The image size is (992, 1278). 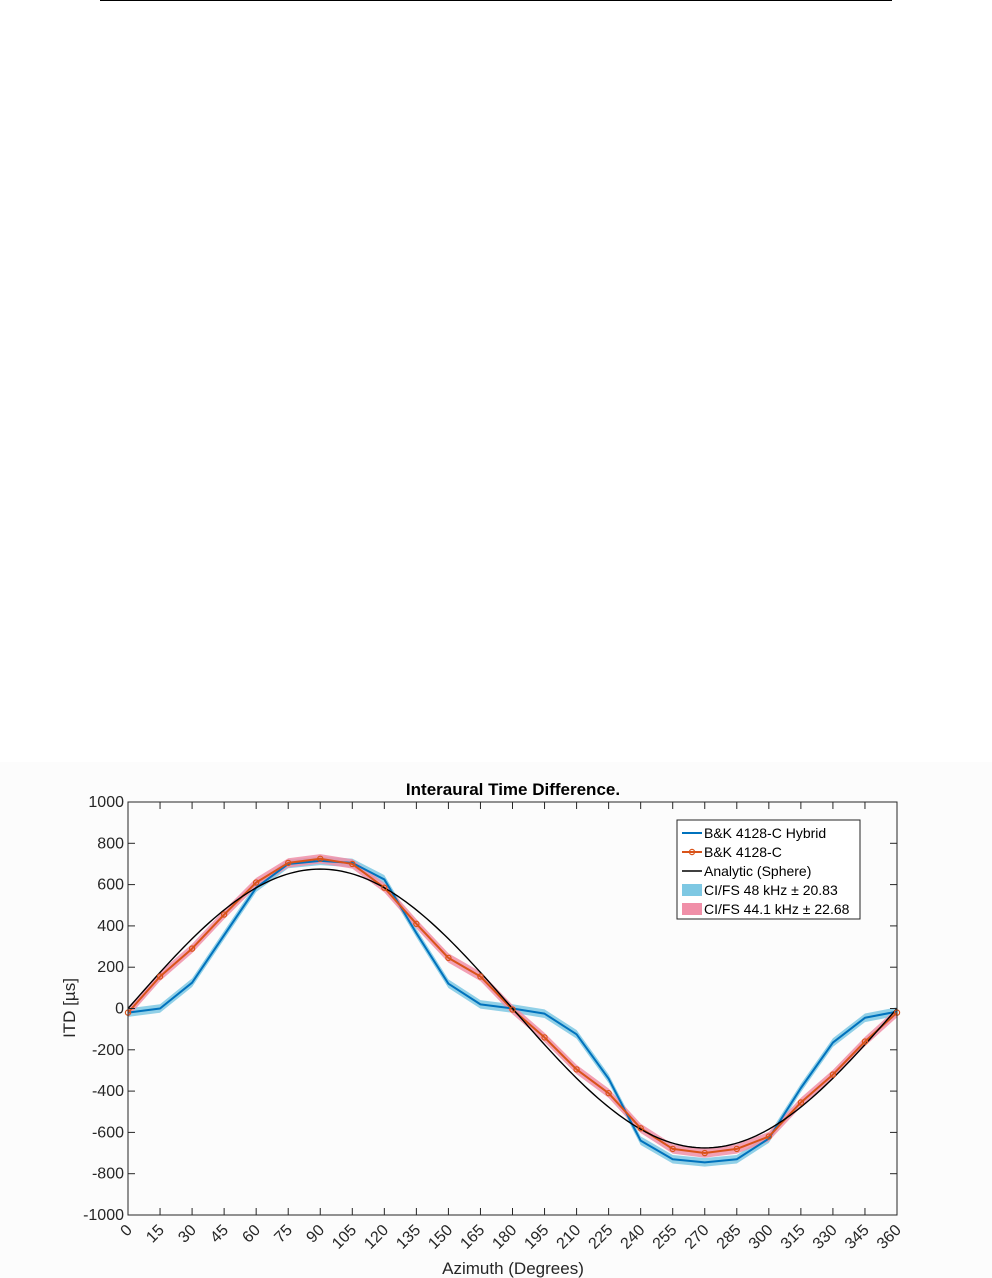 I want to click on y-tick-label--600: -600, so click(x=108, y=1132).